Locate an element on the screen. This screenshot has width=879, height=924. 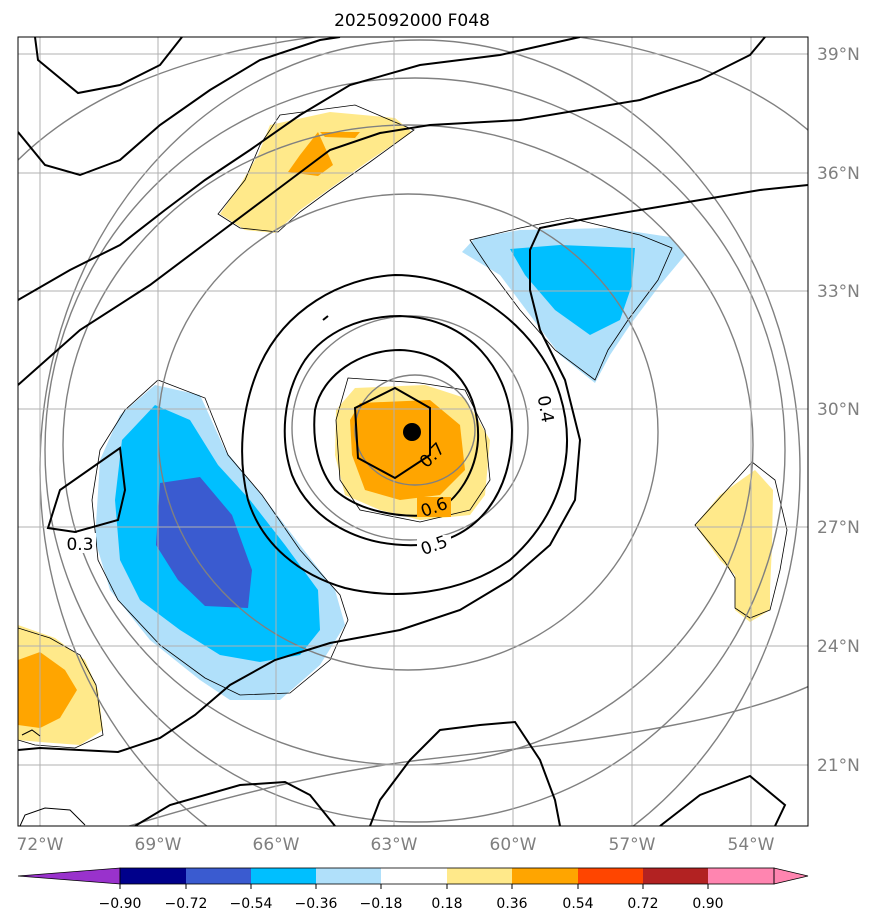
contour-0.7 is located at coordinates (392, 433).